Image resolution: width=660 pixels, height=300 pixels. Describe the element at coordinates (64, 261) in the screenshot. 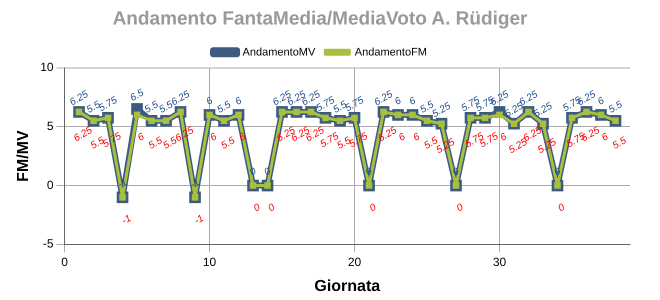

I see `x-tick-label: 0` at that location.